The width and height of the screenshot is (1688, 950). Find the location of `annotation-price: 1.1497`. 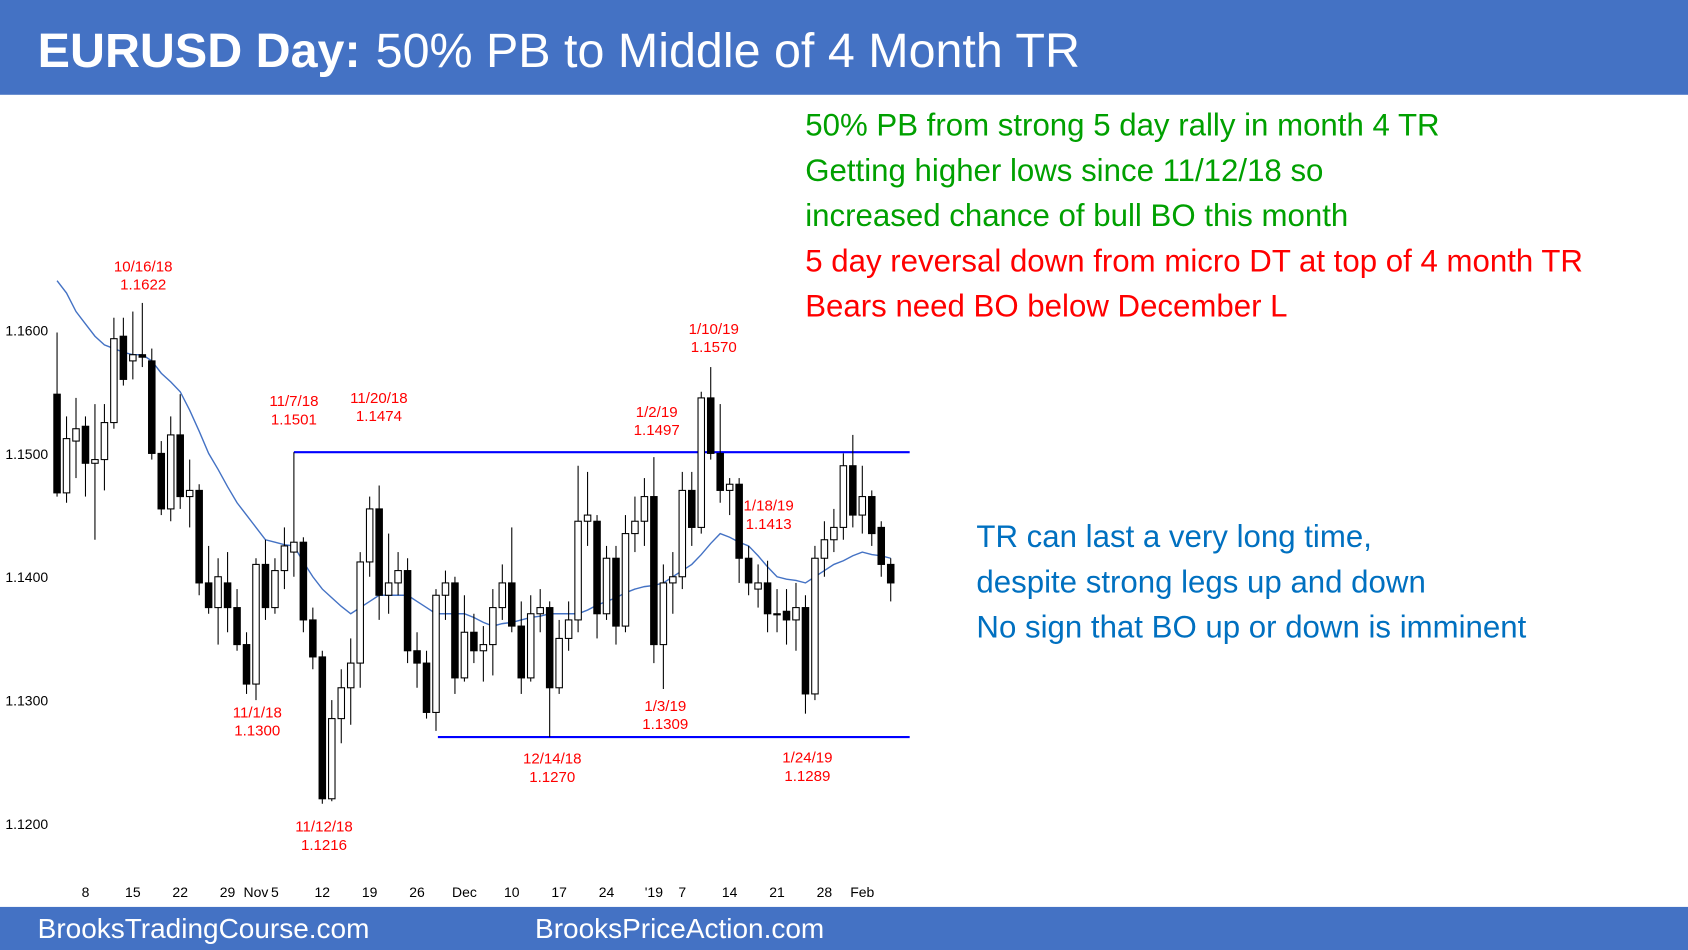

annotation-price: 1.1497 is located at coordinates (657, 430).